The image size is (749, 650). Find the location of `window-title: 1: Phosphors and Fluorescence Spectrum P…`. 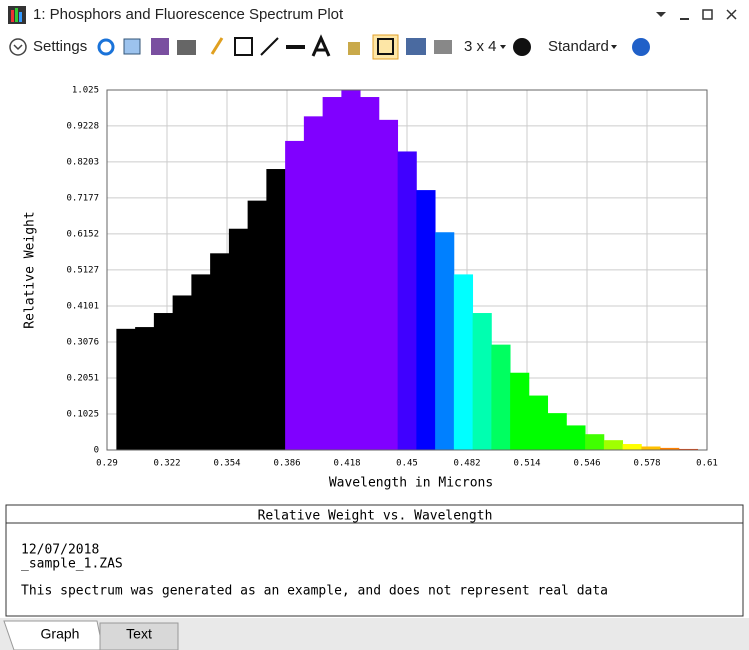

window-title: 1: Phosphors and Fluorescence Spectrum P… is located at coordinates (188, 14).